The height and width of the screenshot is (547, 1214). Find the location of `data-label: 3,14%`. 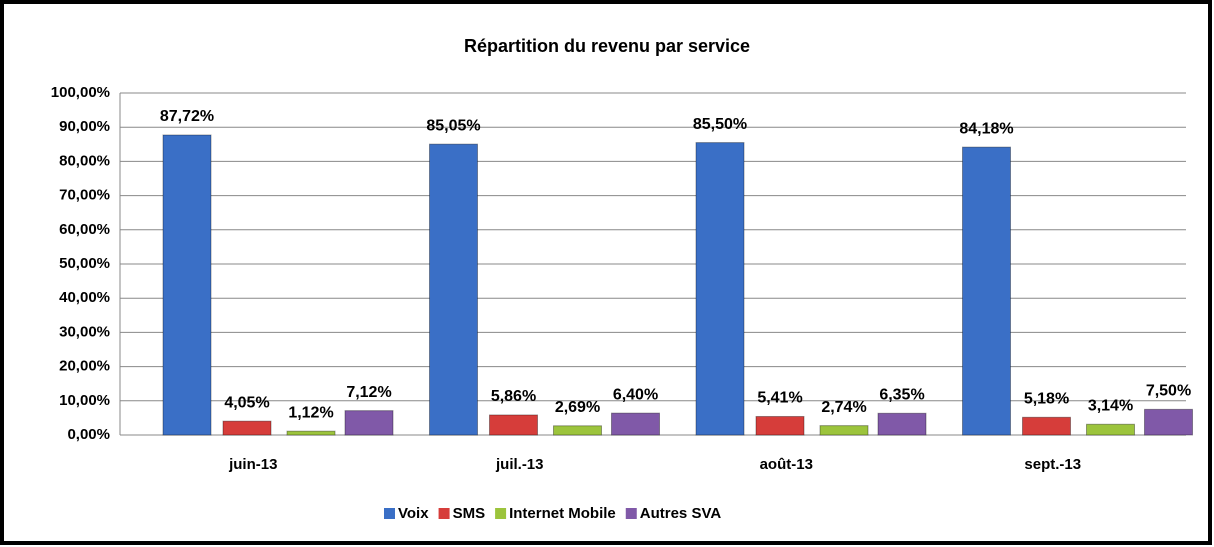

data-label: 3,14% is located at coordinates (1110, 405).